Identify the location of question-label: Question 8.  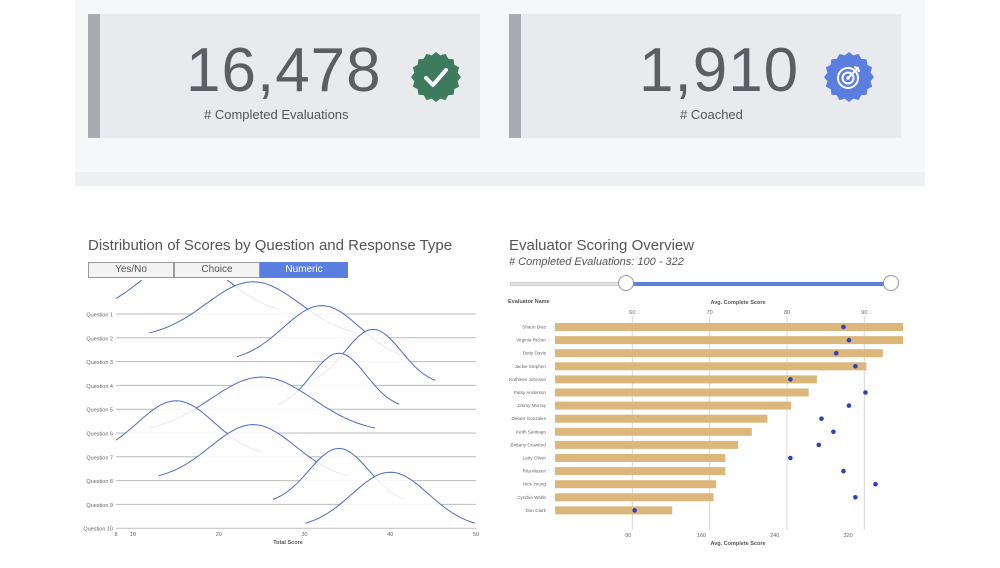
(99, 482).